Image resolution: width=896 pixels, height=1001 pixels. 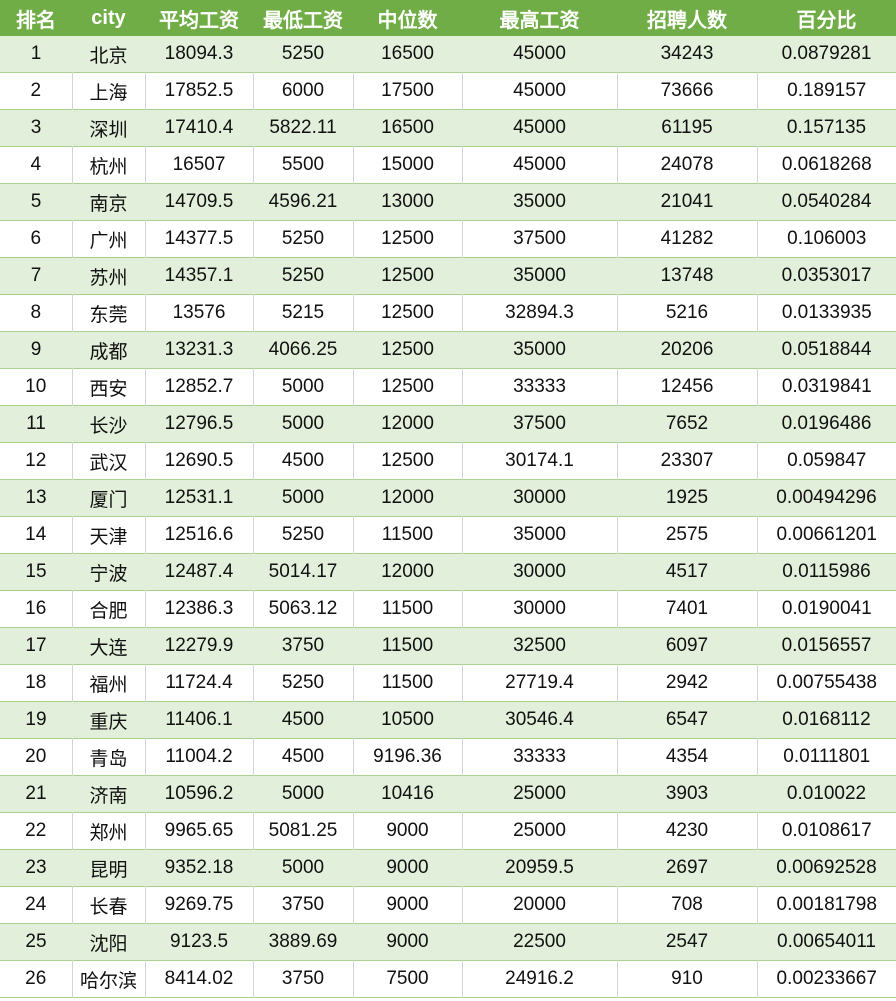 What do you see at coordinates (302, 91) in the screenshot?
I see `cell-min-salary: 6000` at bounding box center [302, 91].